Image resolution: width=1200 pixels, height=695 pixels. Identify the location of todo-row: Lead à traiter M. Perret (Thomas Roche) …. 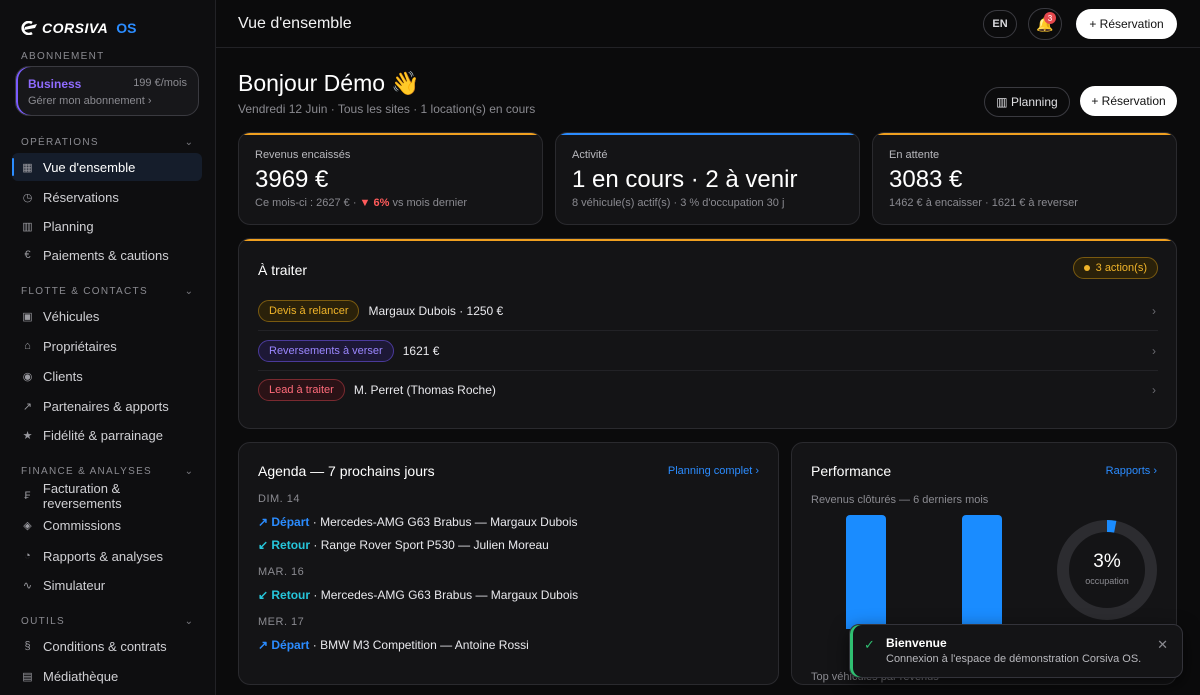
(708, 390).